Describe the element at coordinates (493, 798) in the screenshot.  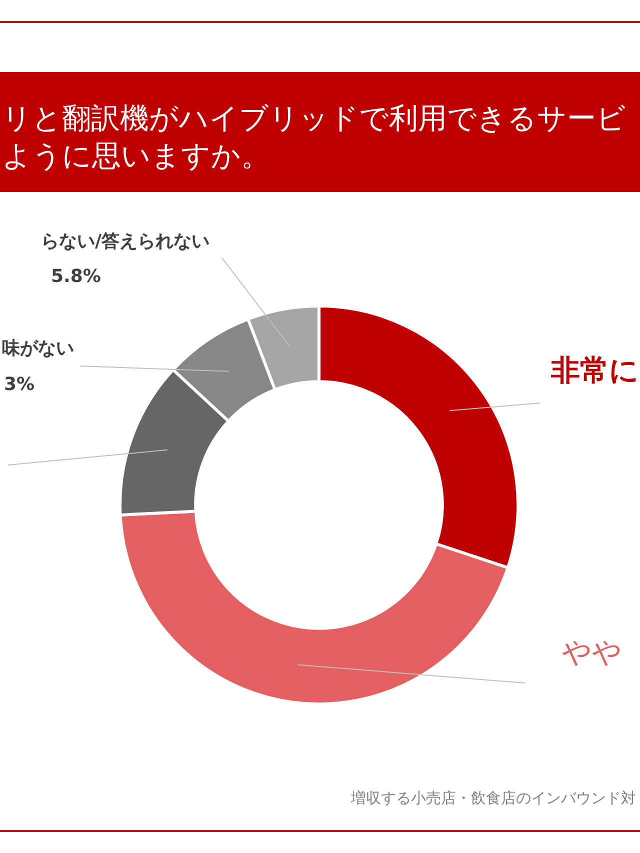
I see `text: 増収する小売店・飲食店のインバウンド対` at that location.